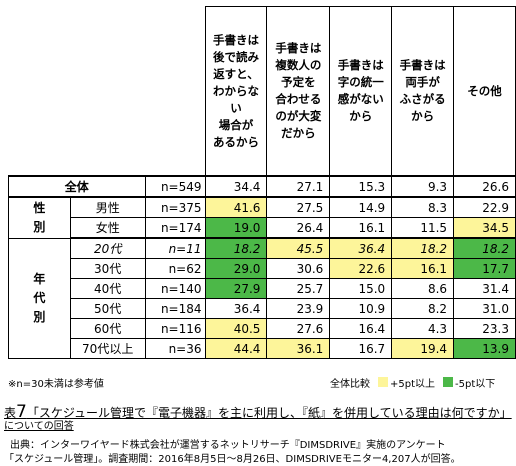 Image resolution: width=516 pixels, height=466 pixels. Describe the element at coordinates (298, 328) in the screenshot. I see `value-cell: 27.6` at that location.